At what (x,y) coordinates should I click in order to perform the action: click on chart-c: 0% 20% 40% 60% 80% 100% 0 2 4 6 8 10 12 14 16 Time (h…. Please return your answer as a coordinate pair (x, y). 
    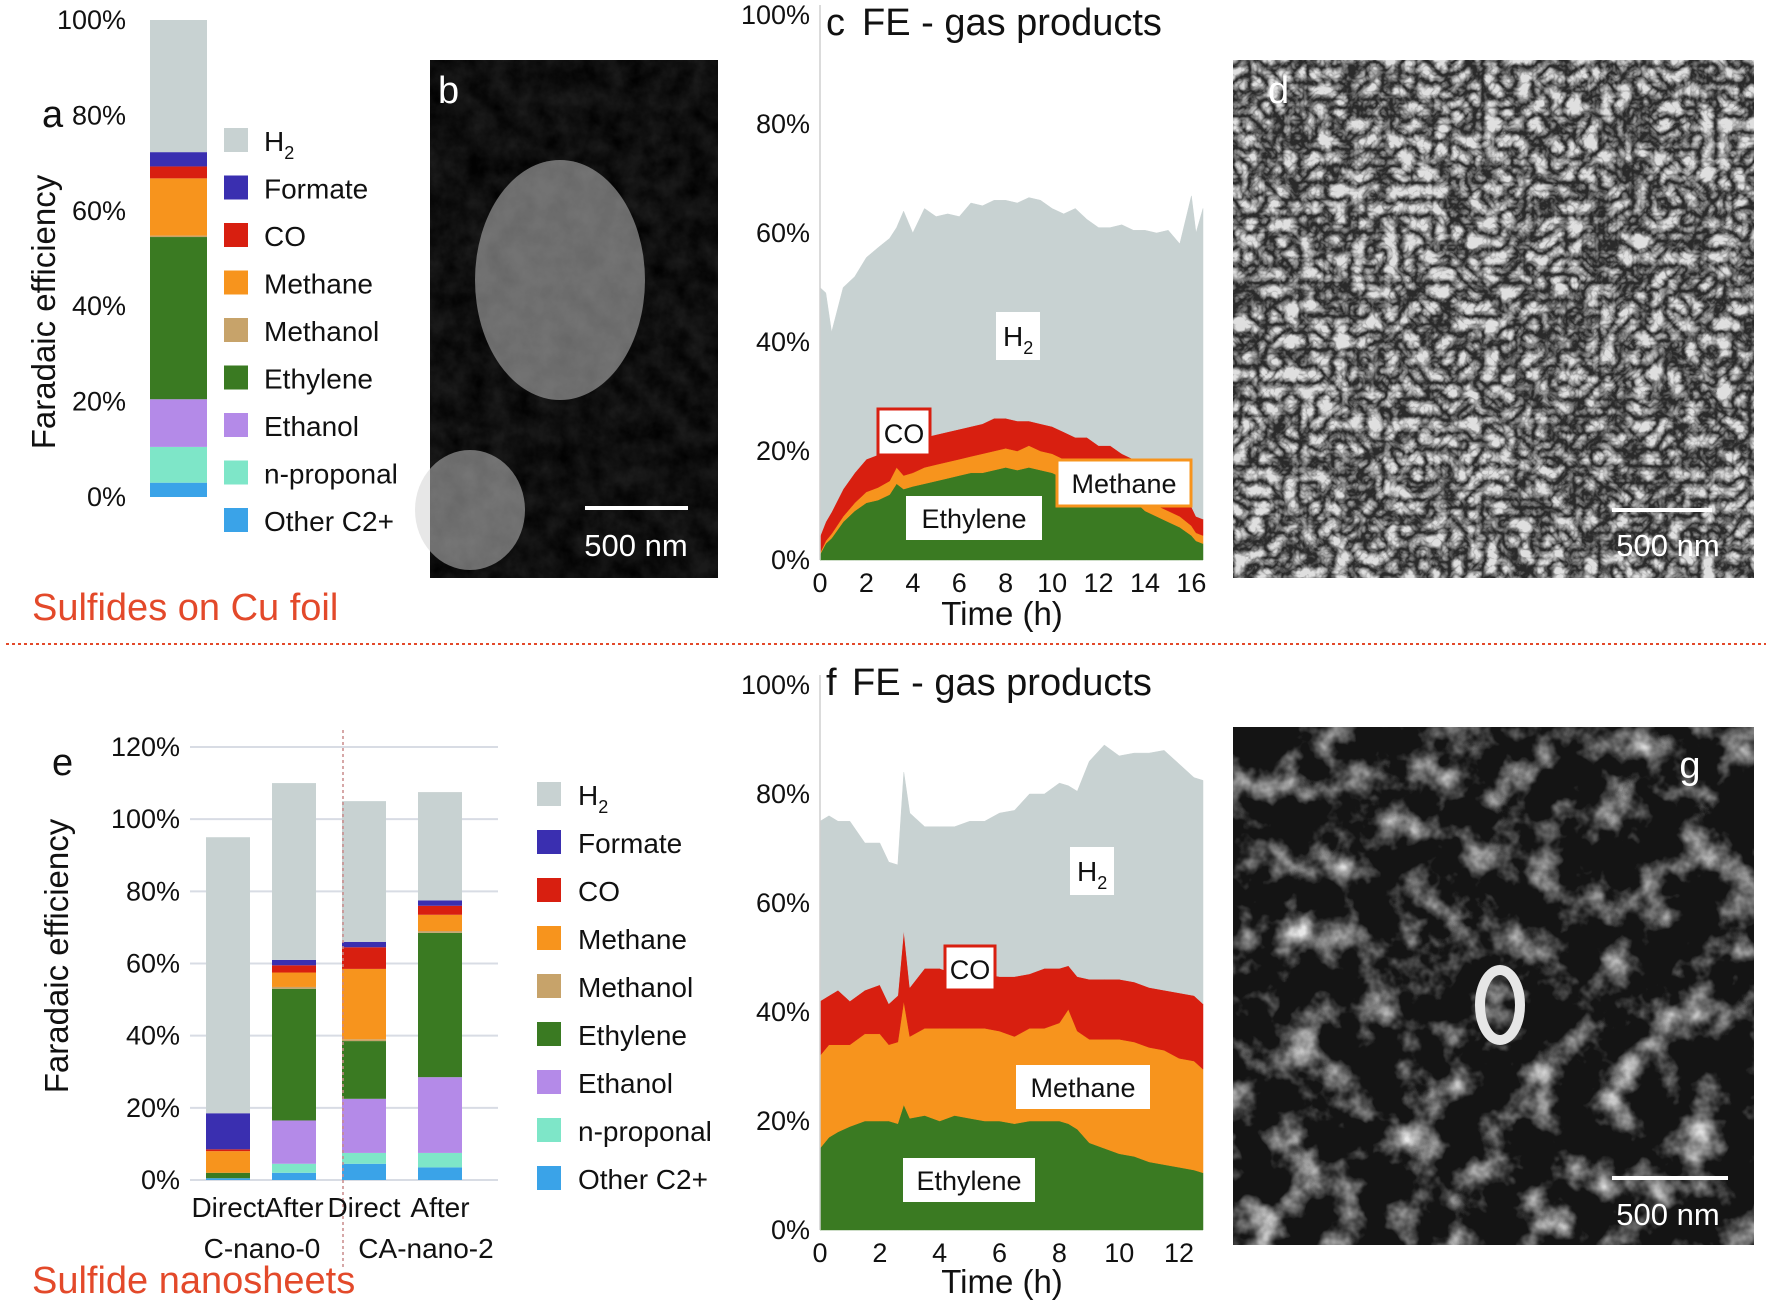
    Looking at the image, I should click on (973, 316).